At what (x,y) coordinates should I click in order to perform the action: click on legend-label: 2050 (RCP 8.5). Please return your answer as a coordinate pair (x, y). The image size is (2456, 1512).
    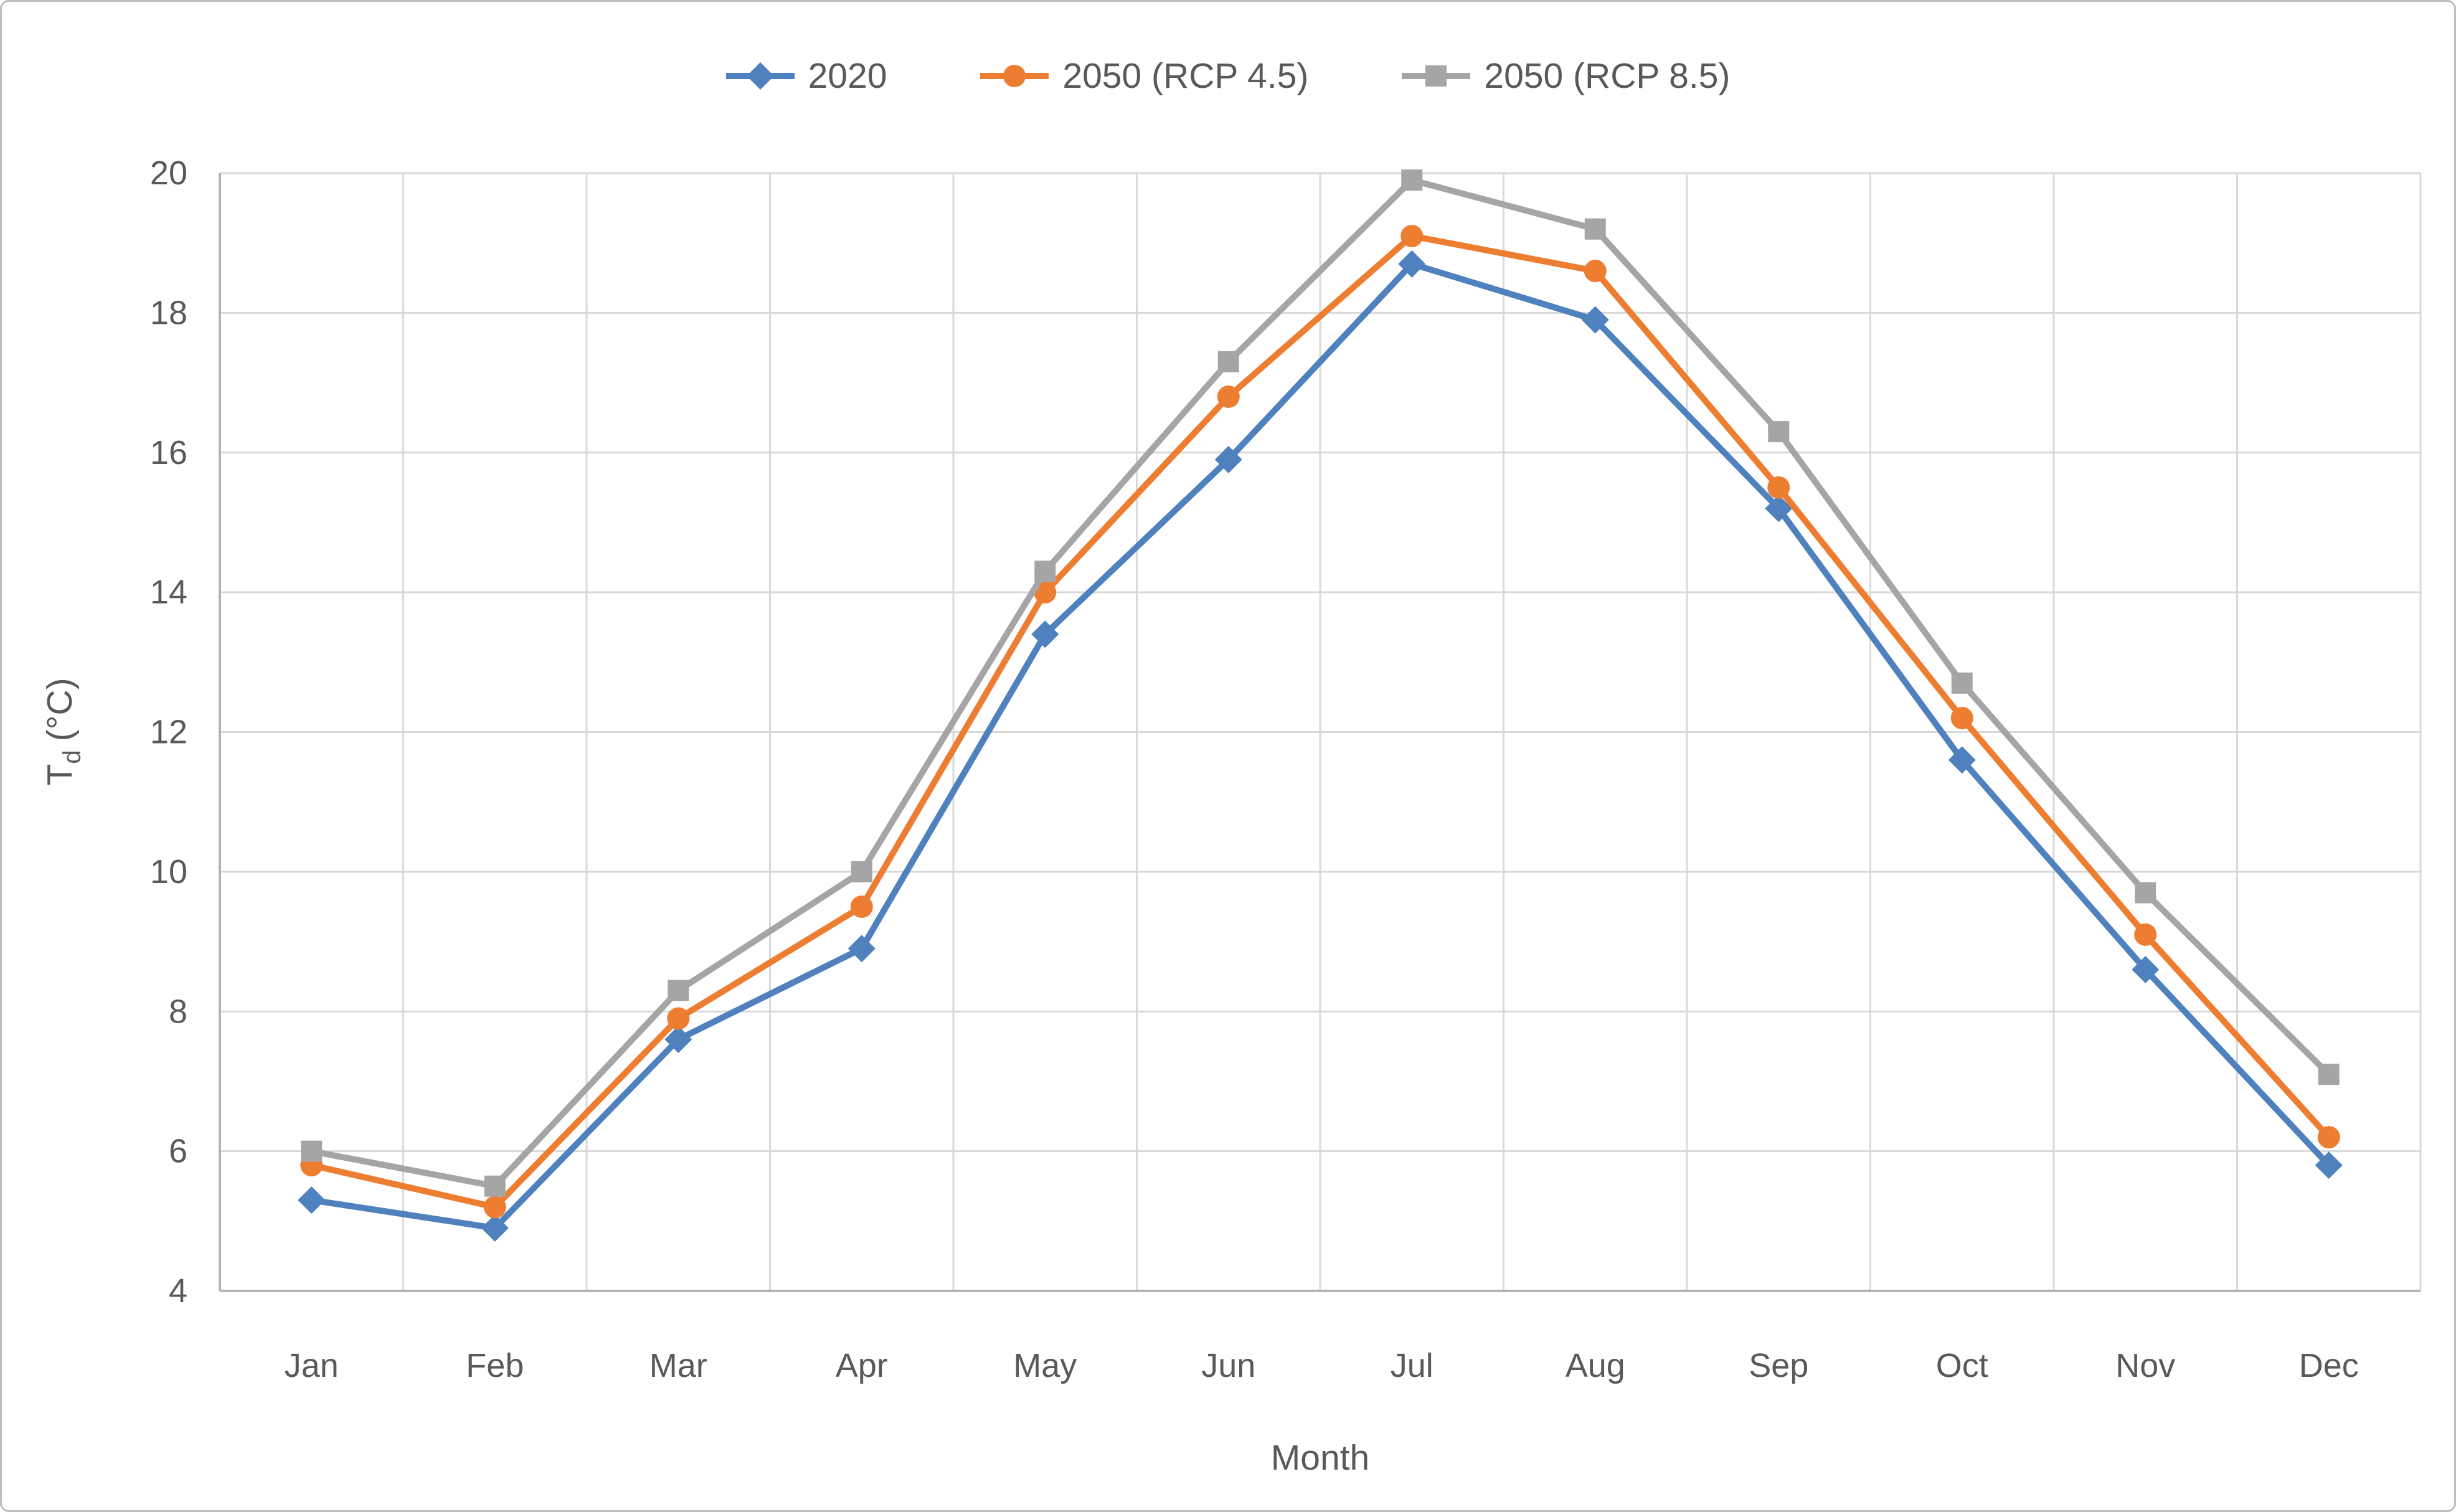
    Looking at the image, I should click on (1607, 76).